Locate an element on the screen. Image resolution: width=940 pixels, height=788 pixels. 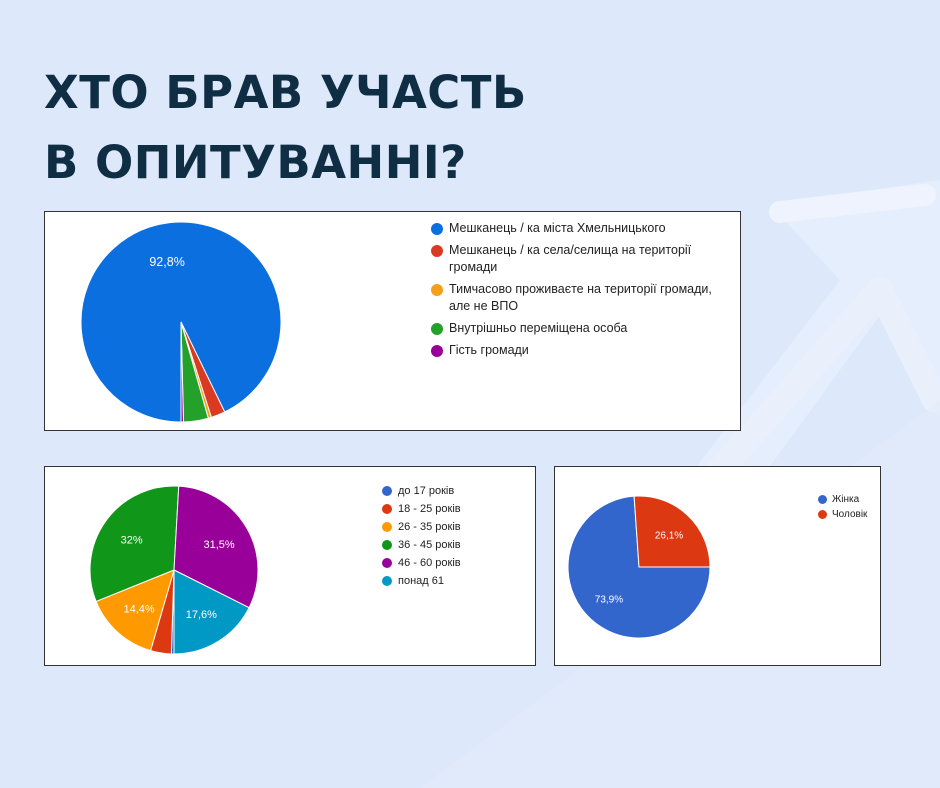
pie-data-label-5: 31,5% is located at coordinates (218, 545).